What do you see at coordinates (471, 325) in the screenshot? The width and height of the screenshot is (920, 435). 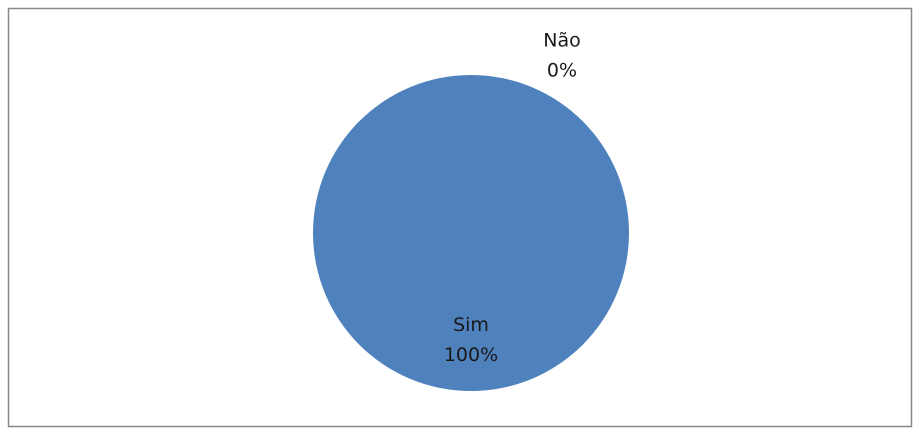 I see `slice-category-label: Sim` at bounding box center [471, 325].